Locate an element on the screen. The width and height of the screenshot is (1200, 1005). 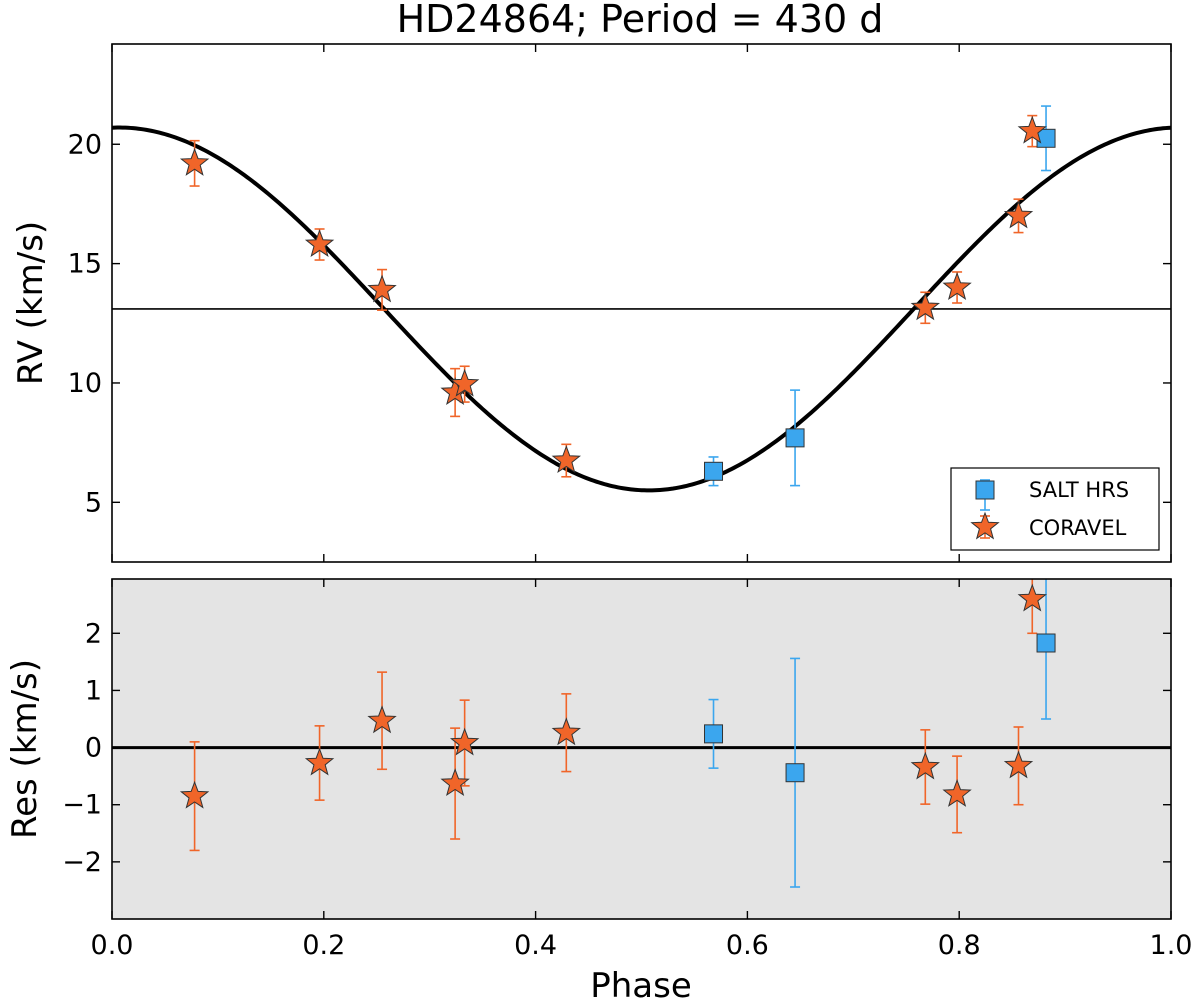
x-tick-label: 0.2 is located at coordinates (323, 945).